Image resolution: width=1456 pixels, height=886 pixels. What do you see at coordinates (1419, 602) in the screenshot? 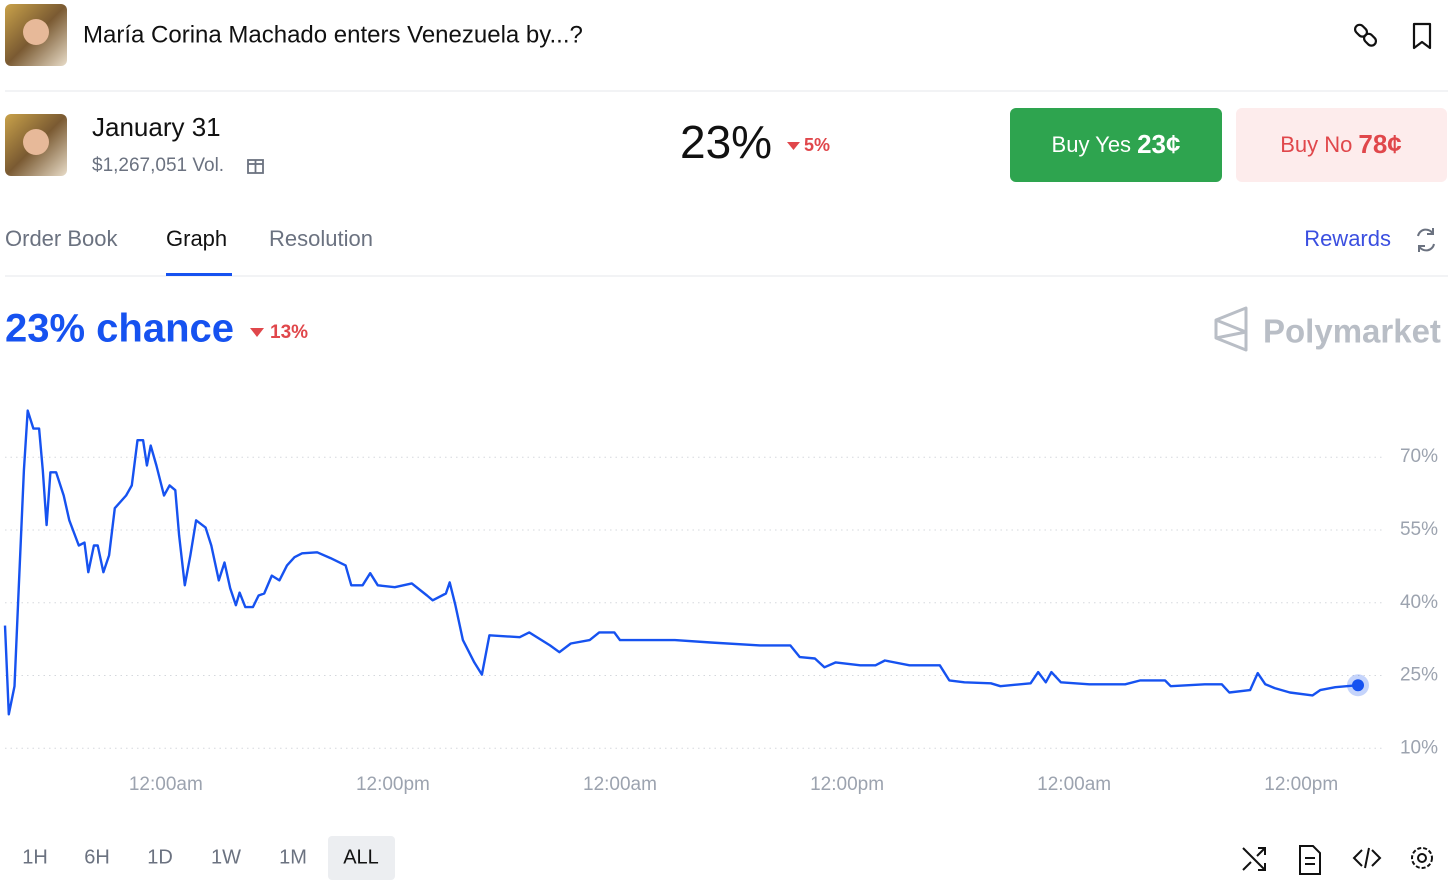
I see `y-tick-label: 40%` at bounding box center [1419, 602].